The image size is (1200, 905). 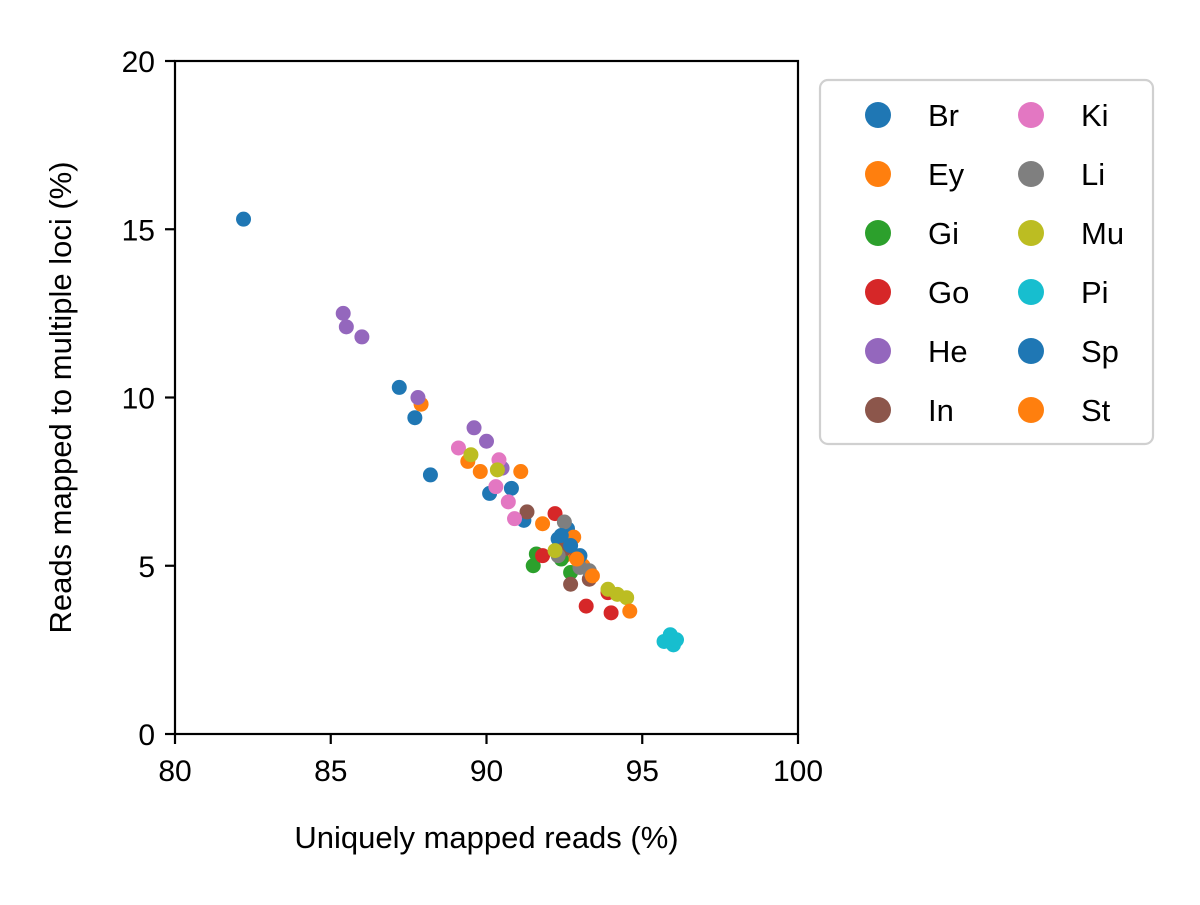 What do you see at coordinates (330, 771) in the screenshot?
I see `x-tick-label-1: 85` at bounding box center [330, 771].